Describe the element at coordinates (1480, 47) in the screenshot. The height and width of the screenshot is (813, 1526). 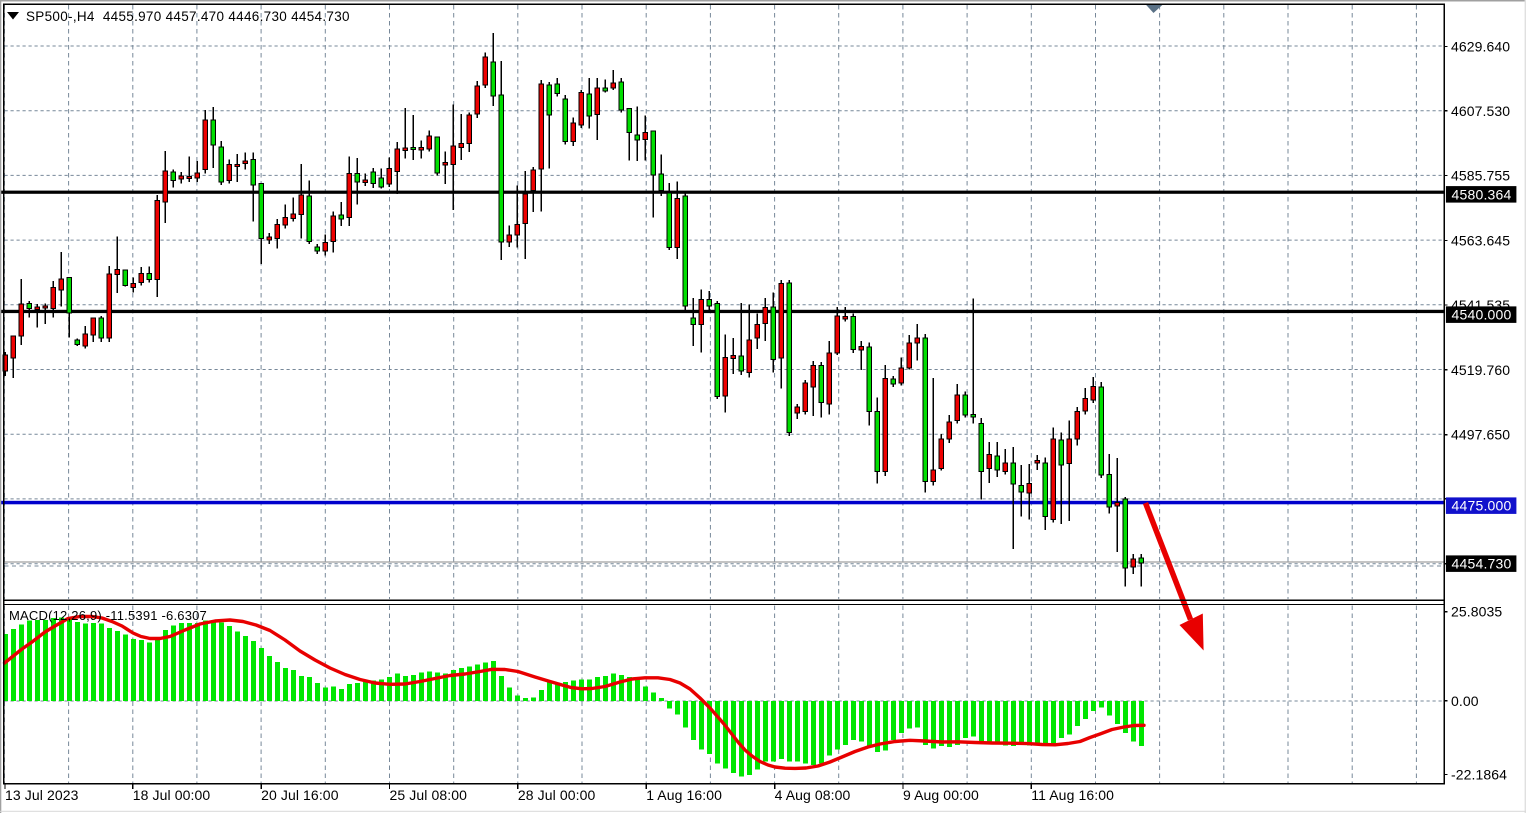
I see `svg-text: 4629.640` at that location.